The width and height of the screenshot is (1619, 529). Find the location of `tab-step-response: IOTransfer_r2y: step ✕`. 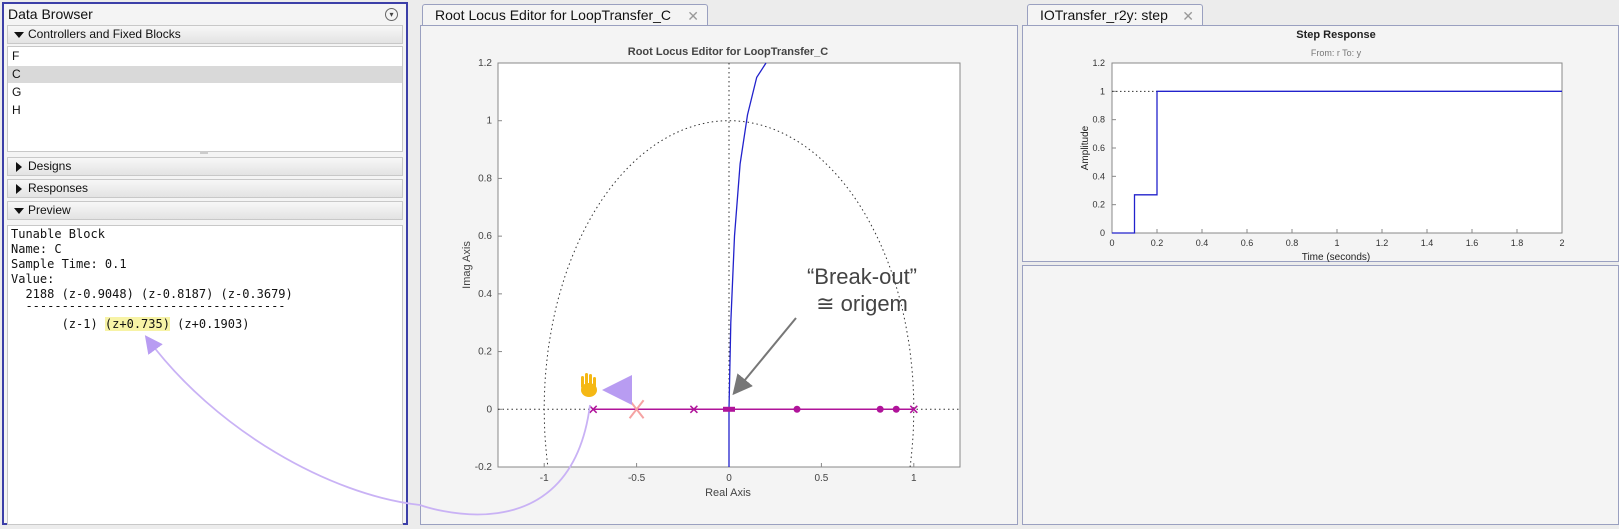

tab-step-response: IOTransfer_r2y: step ✕ is located at coordinates (1115, 15).